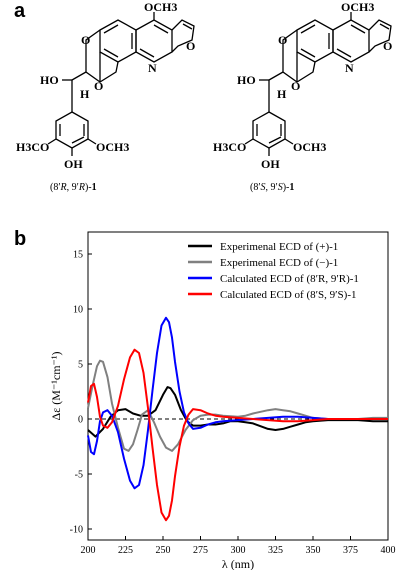  Describe the element at coordinates (20, 11) in the screenshot. I see `panel-label-a: a` at that location.